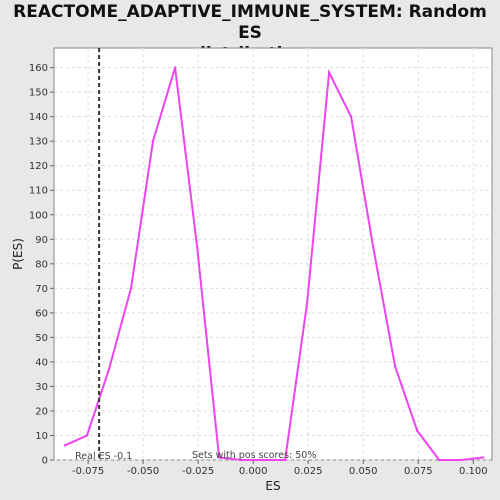 The width and height of the screenshot is (500, 500). What do you see at coordinates (38, 166) in the screenshot?
I see `y-tick-label: 120` at bounding box center [38, 166].